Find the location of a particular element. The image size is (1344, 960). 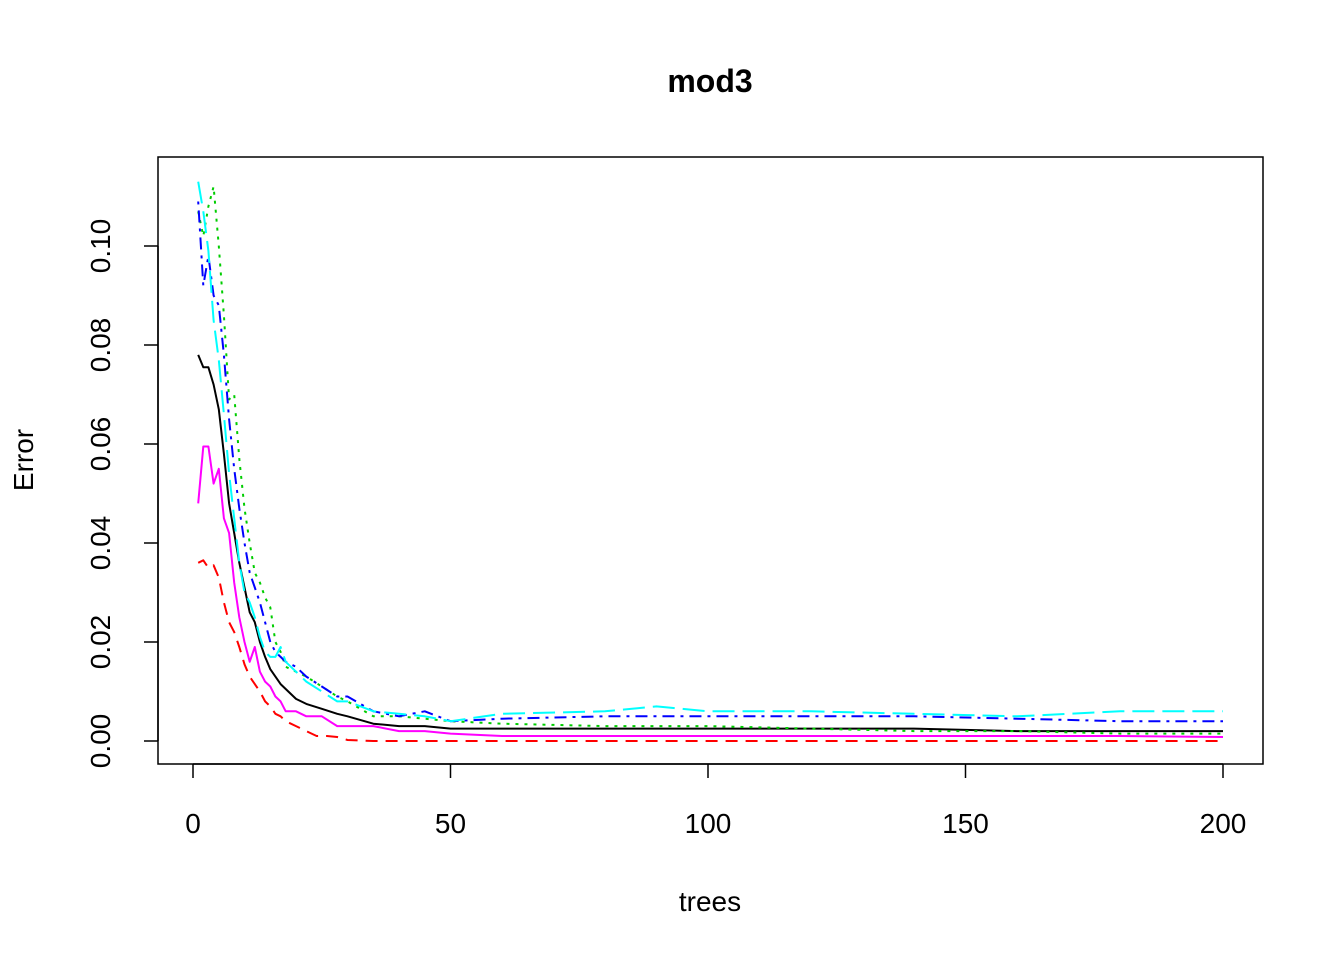

y-tick-label: 0.08 is located at coordinates (100, 345).